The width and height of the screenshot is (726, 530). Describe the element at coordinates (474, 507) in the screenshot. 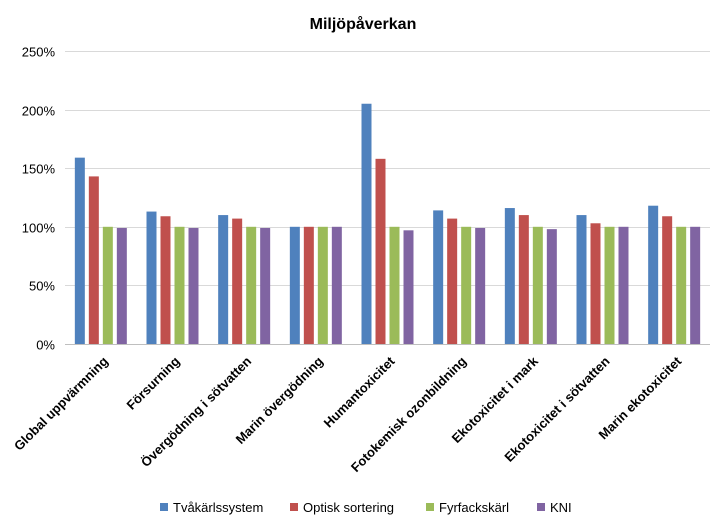

I see `legend-label: Fyrfackskärl` at that location.